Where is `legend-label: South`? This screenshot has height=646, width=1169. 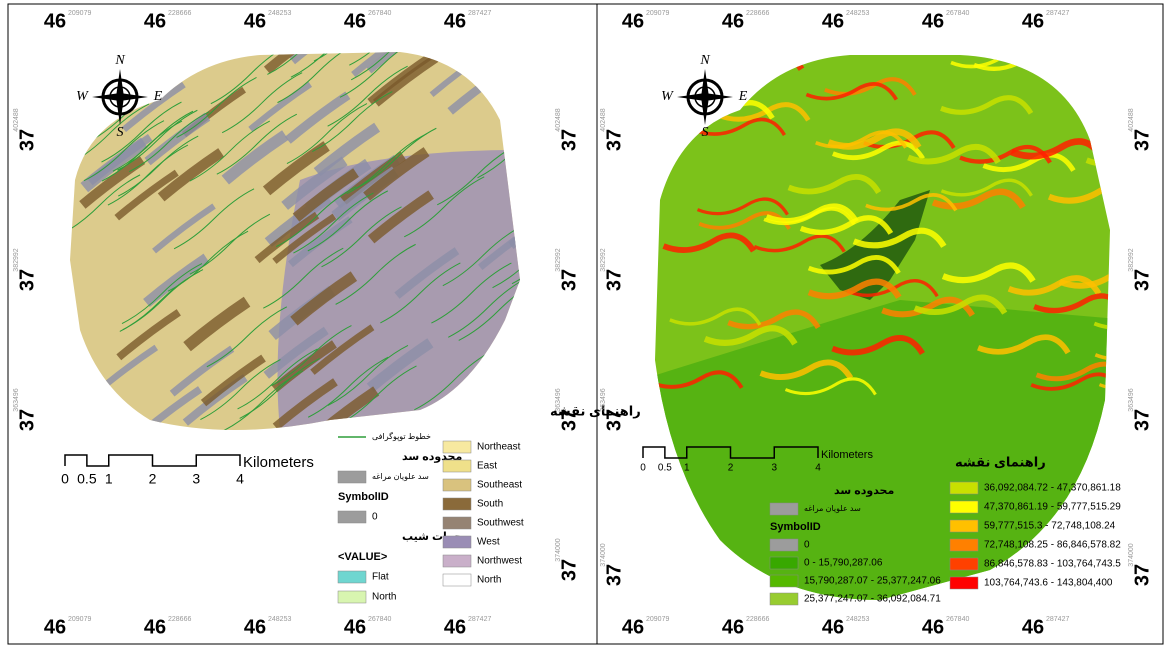
legend-label: South is located at coordinates (490, 504).